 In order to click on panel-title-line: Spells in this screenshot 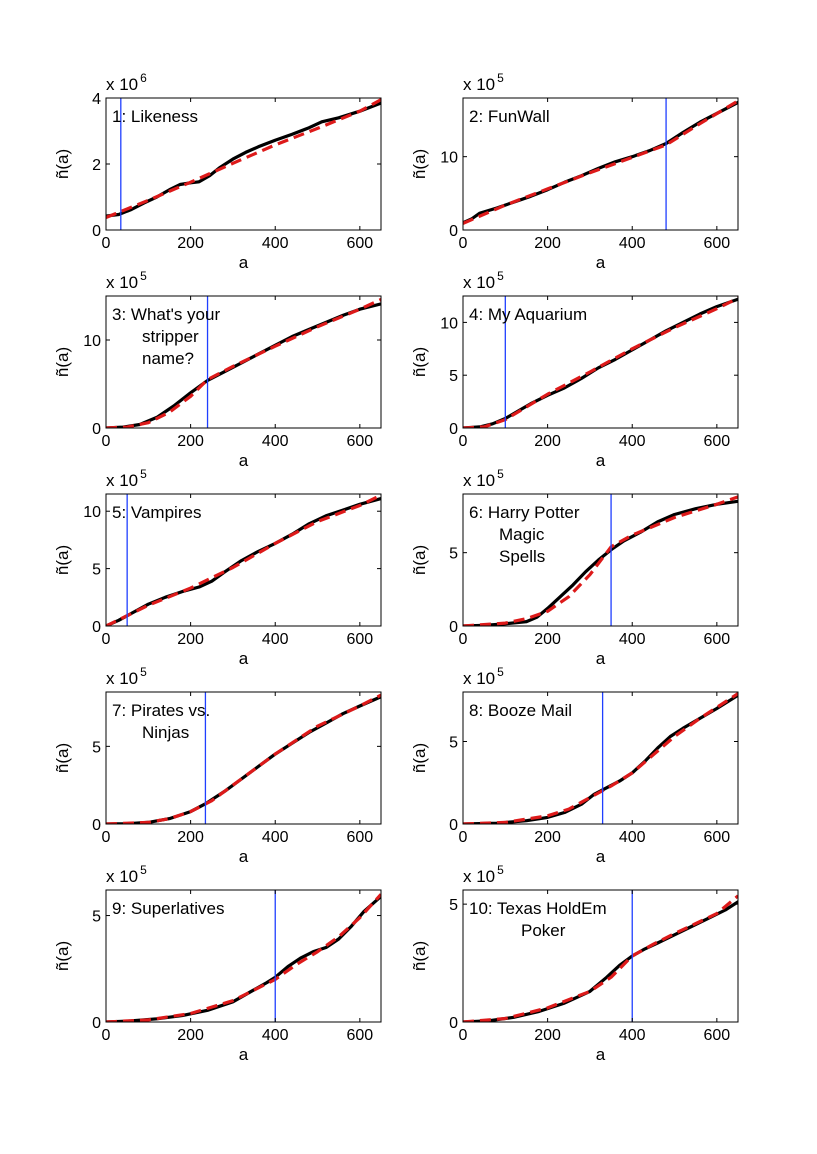, I will do `click(522, 556)`.